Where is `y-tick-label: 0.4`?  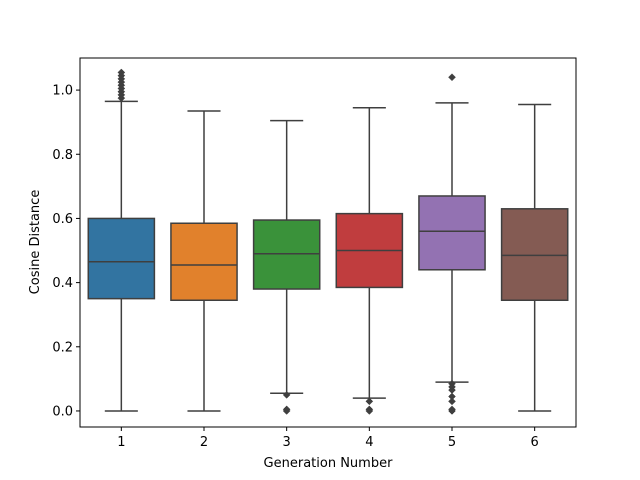
y-tick-label: 0.4 is located at coordinates (62, 283).